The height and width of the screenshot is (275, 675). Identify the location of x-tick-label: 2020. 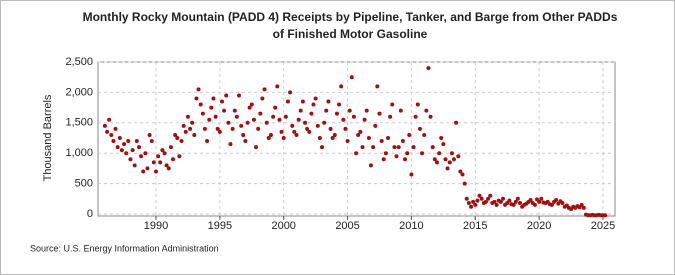
(539, 226).